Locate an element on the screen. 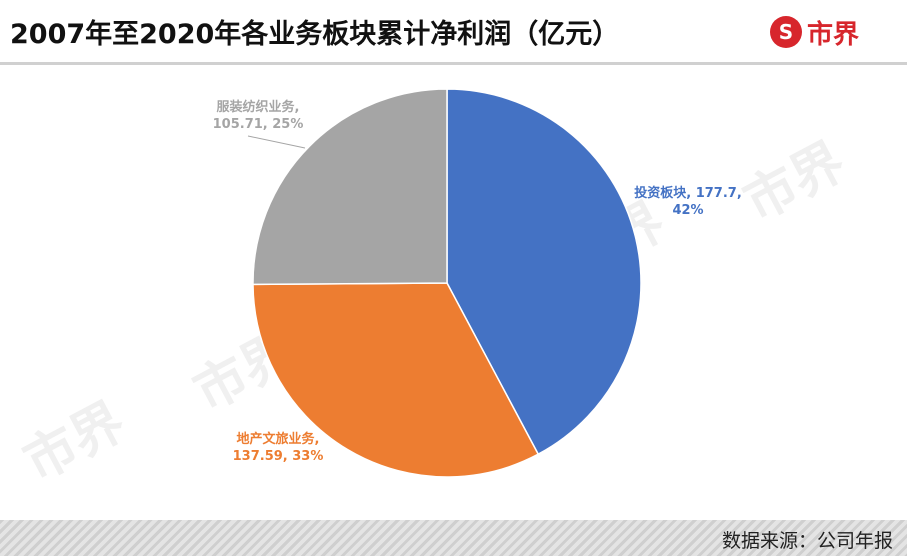 This screenshot has width=907, height=556. chart-title: 2007年至2020年各业务板块累计净利润（亿元） is located at coordinates (315, 34).